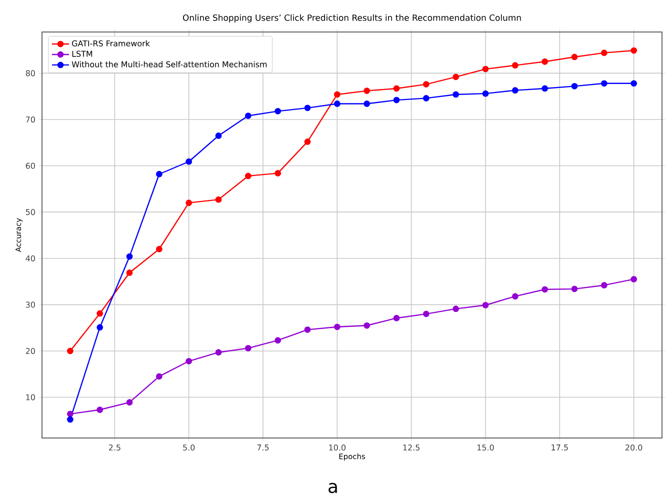 The image size is (666, 504). I want to click on text: a, so click(332, 488).